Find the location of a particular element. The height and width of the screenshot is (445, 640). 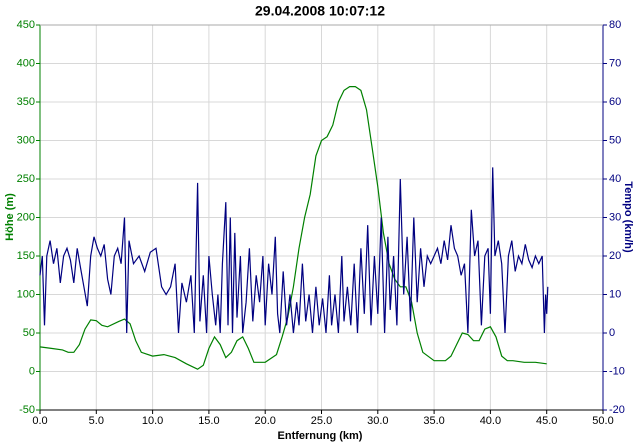

x-tick-label: 0.0 is located at coordinates (39, 421).